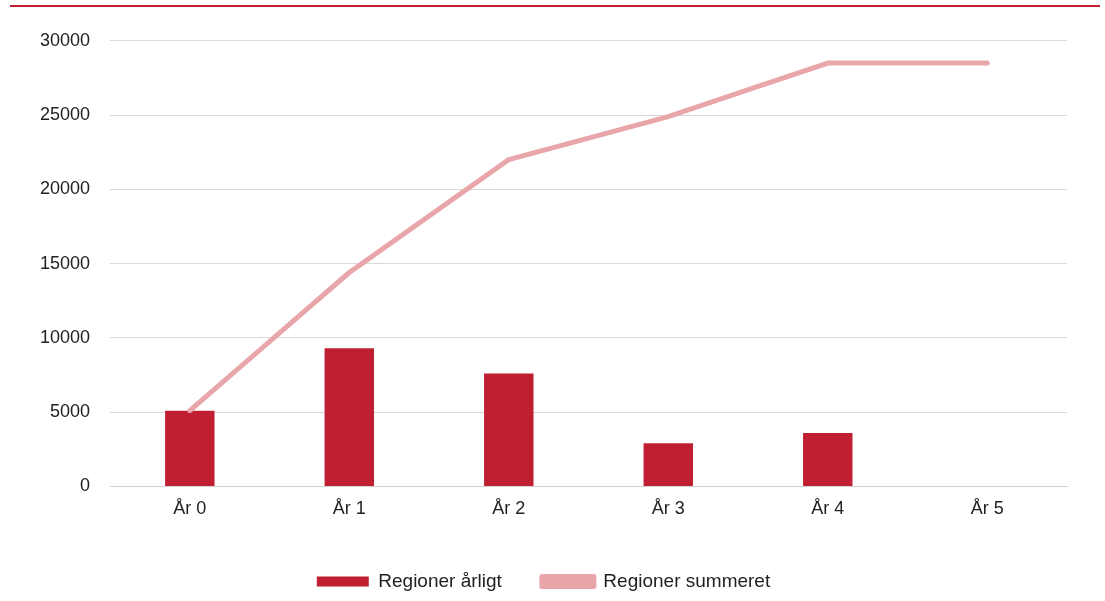 The width and height of the screenshot is (1105, 601). What do you see at coordinates (65, 262) in the screenshot?
I see `y-tick-label: 15000` at bounding box center [65, 262].